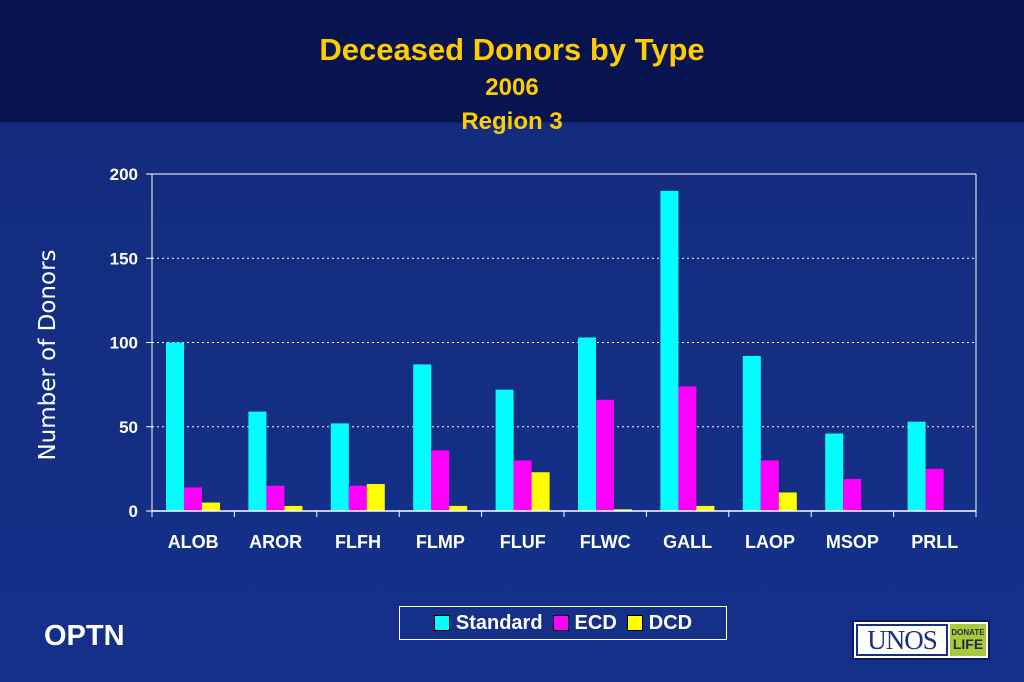  Describe the element at coordinates (512, 121) in the screenshot. I see `chart-subtitle-region: Region 3` at that location.